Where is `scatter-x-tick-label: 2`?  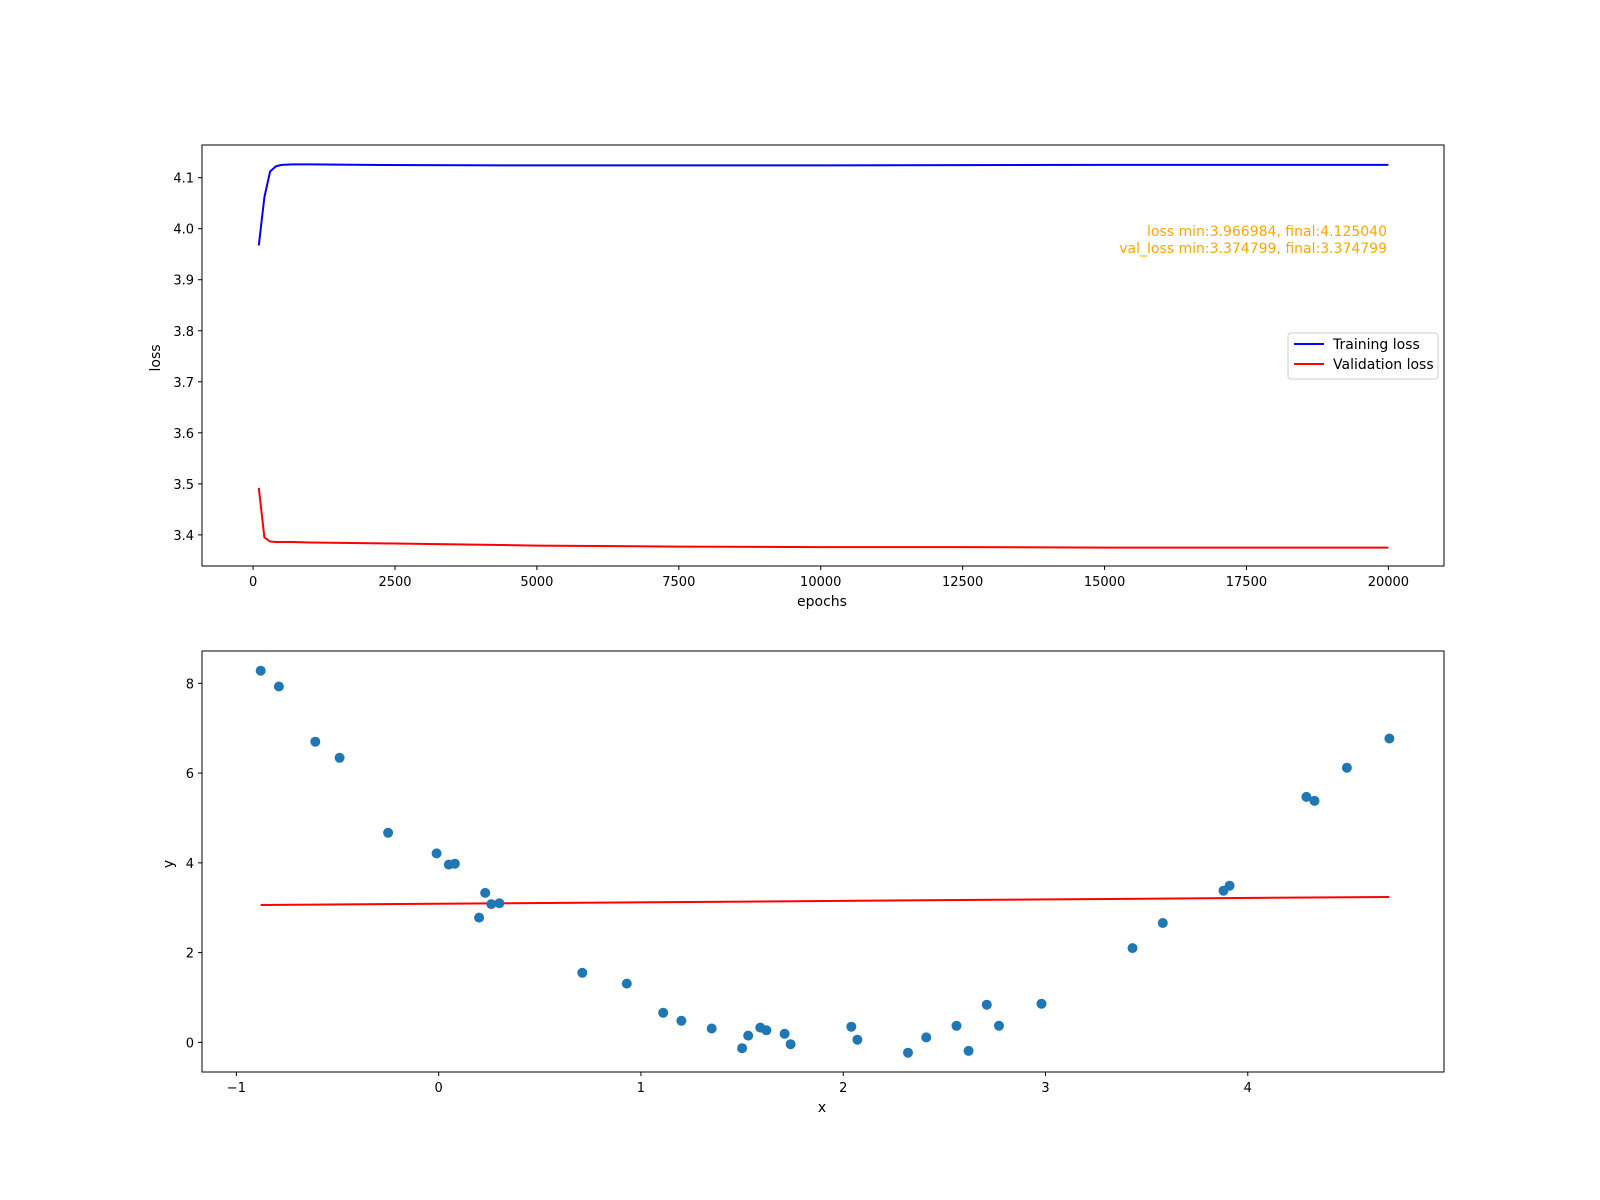 scatter-x-tick-label: 2 is located at coordinates (843, 1088).